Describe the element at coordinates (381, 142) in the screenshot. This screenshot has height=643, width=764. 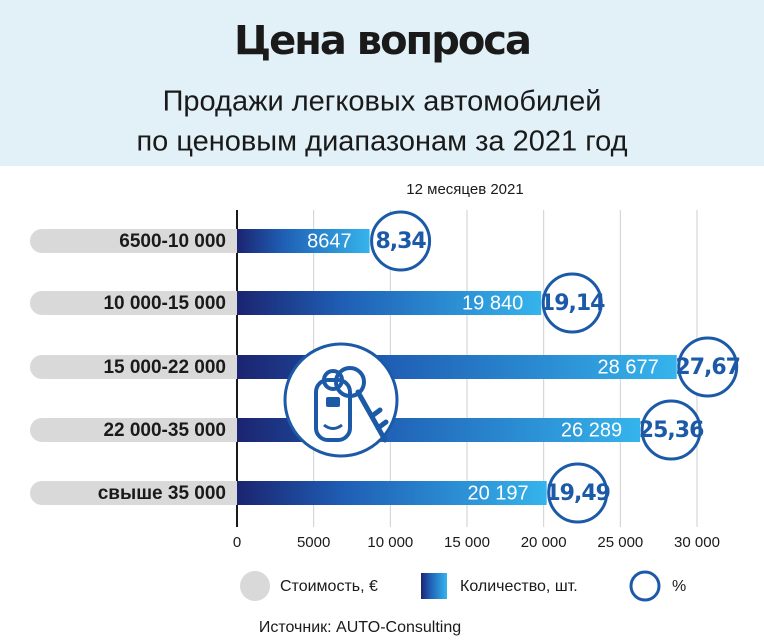
I see `subtitle: по ценовым диапазонам за 2021 год` at that location.